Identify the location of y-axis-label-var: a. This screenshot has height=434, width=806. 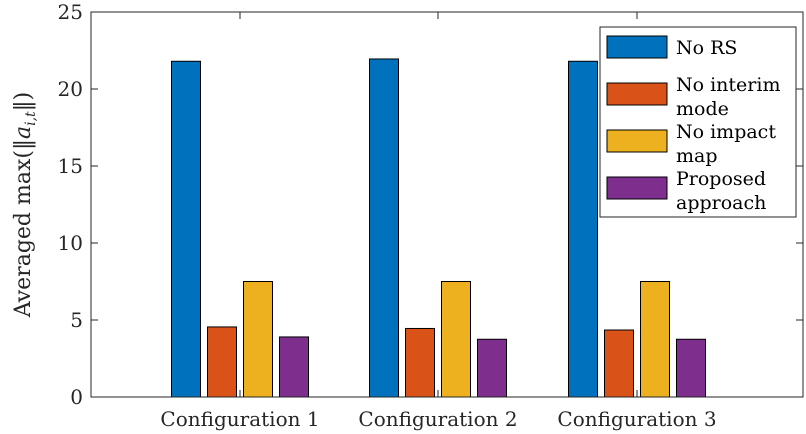
(23, 132).